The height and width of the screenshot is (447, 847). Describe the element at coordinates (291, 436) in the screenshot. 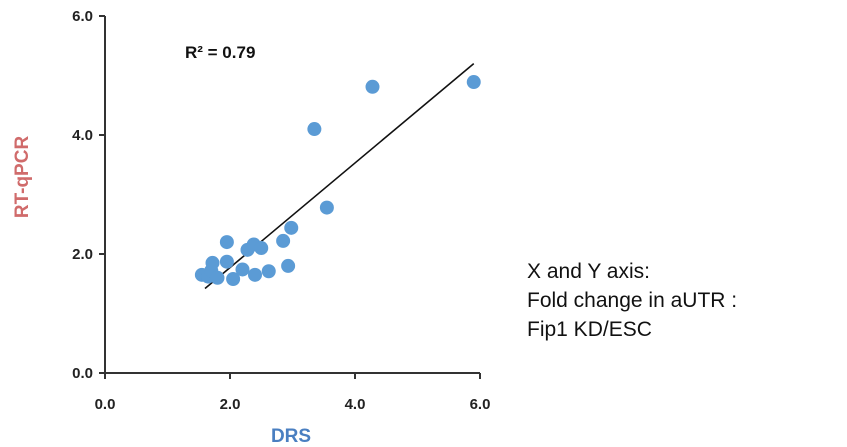

I see `x-axis-label: DRS` at that location.